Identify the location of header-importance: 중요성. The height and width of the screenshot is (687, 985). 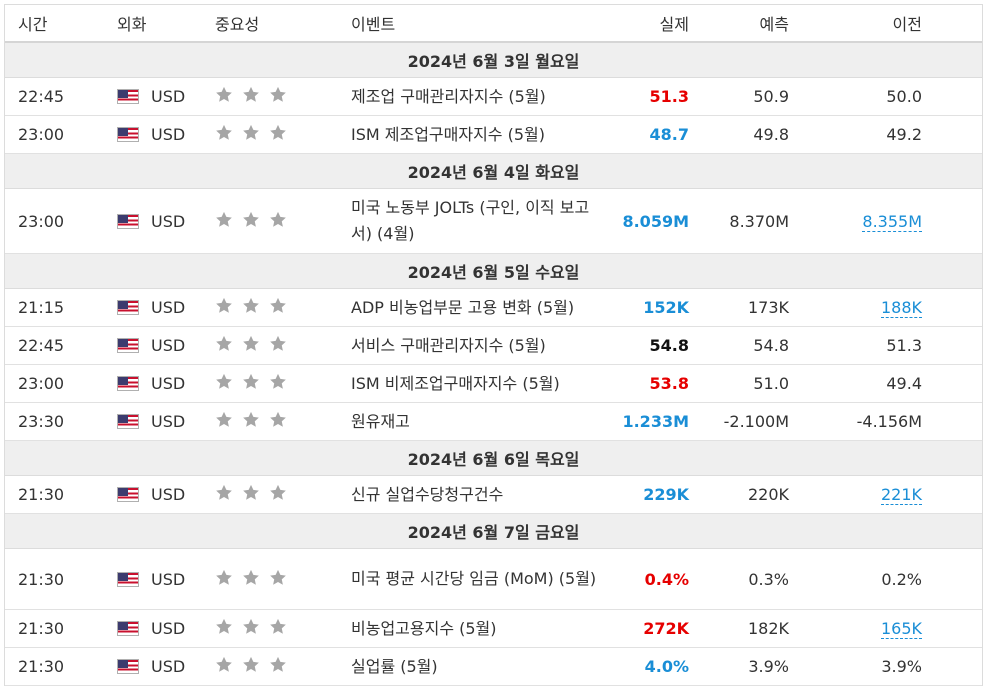
(269, 24).